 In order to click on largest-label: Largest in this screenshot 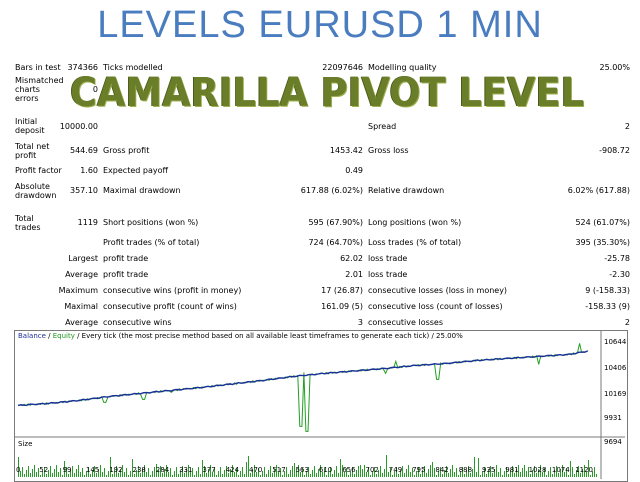, I will do `click(83, 258)`.